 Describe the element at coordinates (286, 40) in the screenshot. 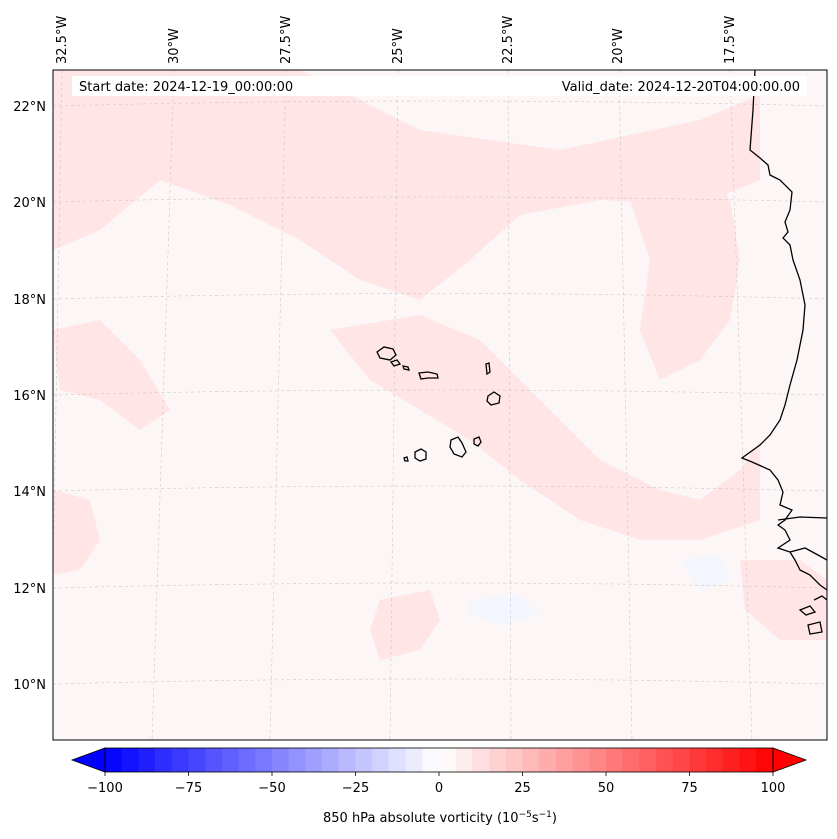

I see `lon-label-27-5w: 27.5°W` at that location.